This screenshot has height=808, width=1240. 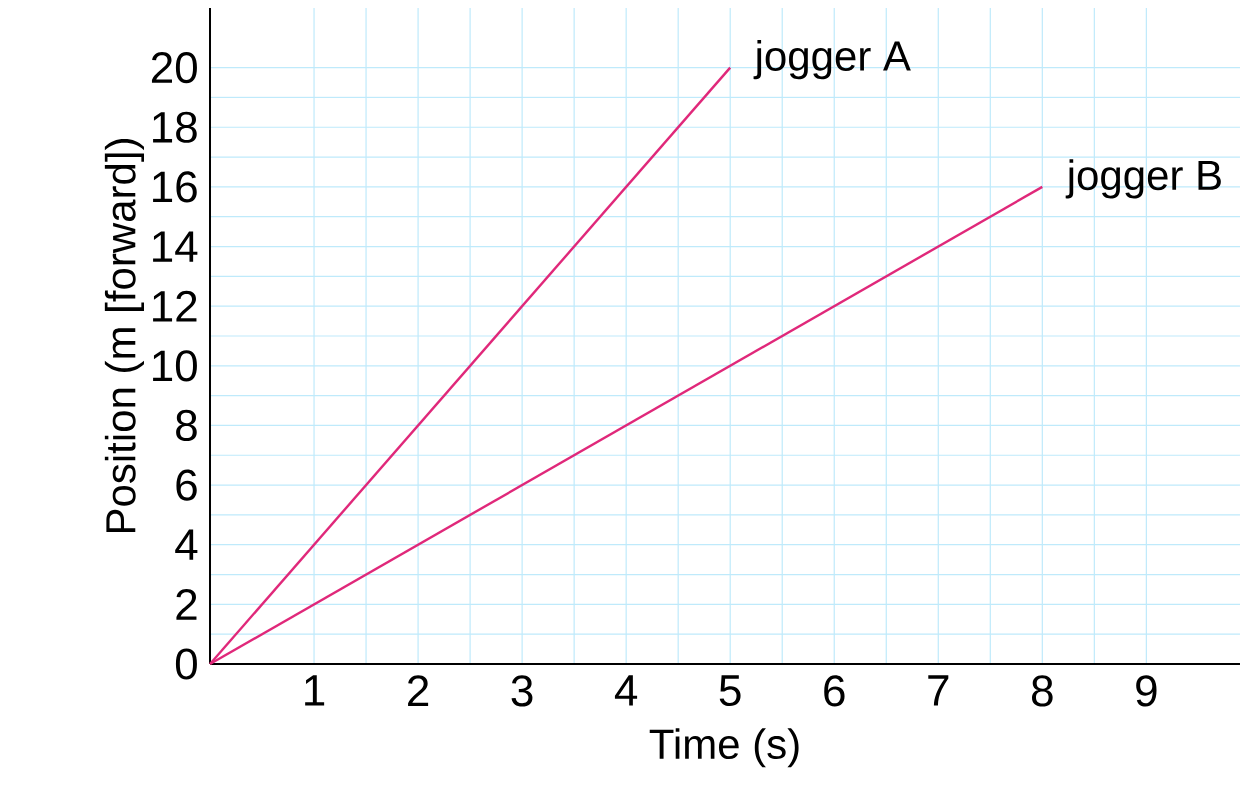 I want to click on y-tick-label: 4, so click(x=186, y=544).